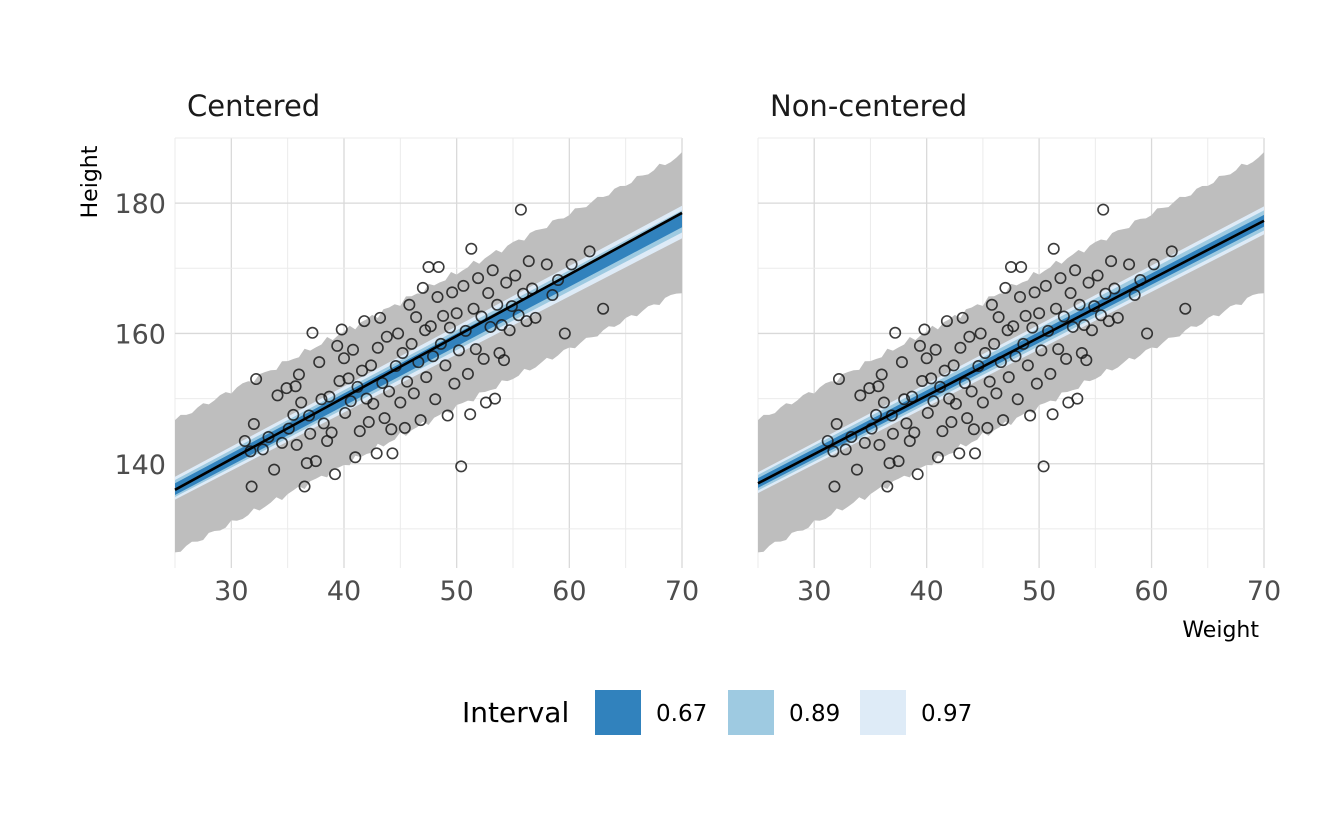  I want to click on y-axis-title: Height, so click(90, 181).